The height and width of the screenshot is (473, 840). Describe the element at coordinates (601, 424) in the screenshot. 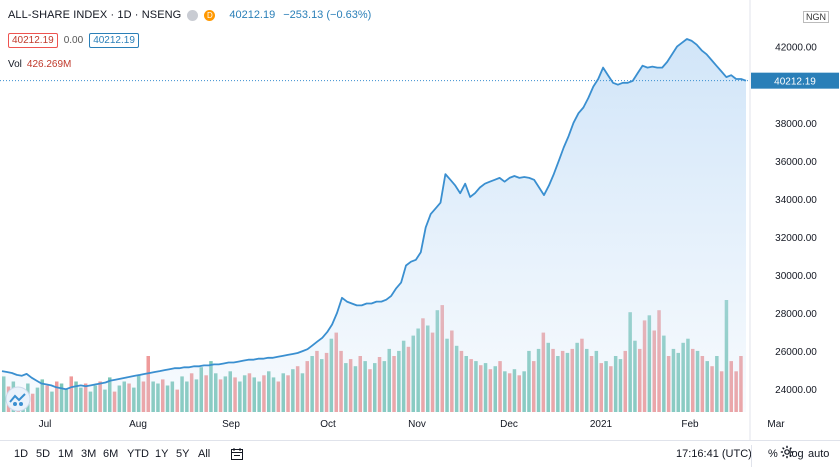

I see `x-tick-label: 2021` at that location.